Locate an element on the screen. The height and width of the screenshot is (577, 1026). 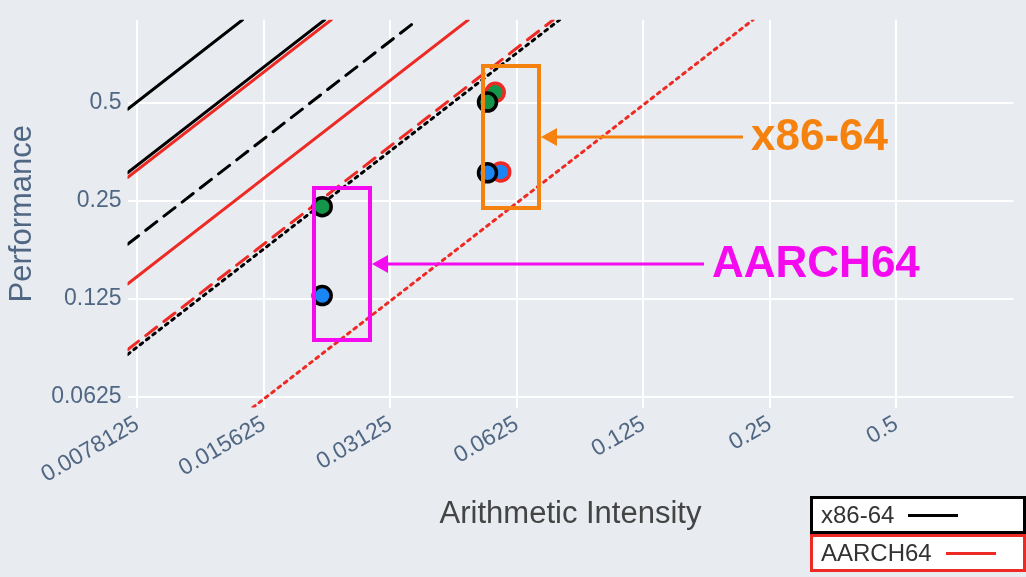
x-axis-title: Arithmetic Intensity is located at coordinates (570, 512).